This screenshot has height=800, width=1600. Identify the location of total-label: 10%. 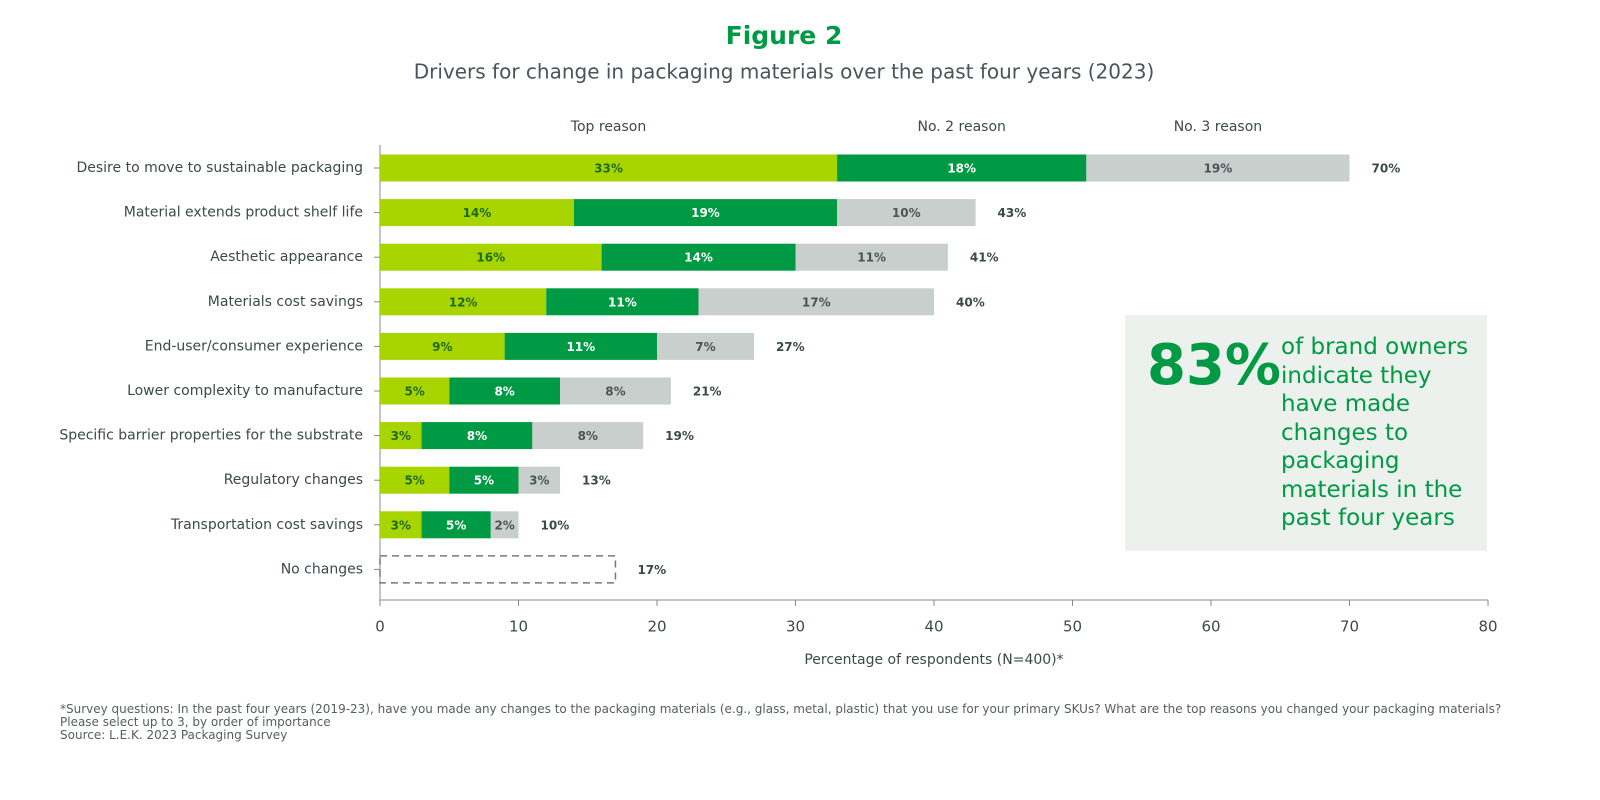
(555, 525).